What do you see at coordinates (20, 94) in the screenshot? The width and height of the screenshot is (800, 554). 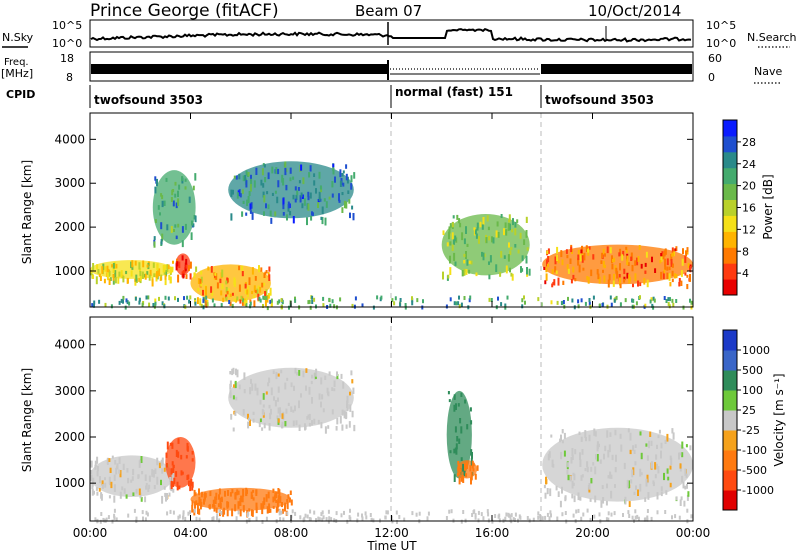 I see `cpid-label: CPID` at bounding box center [20, 94].